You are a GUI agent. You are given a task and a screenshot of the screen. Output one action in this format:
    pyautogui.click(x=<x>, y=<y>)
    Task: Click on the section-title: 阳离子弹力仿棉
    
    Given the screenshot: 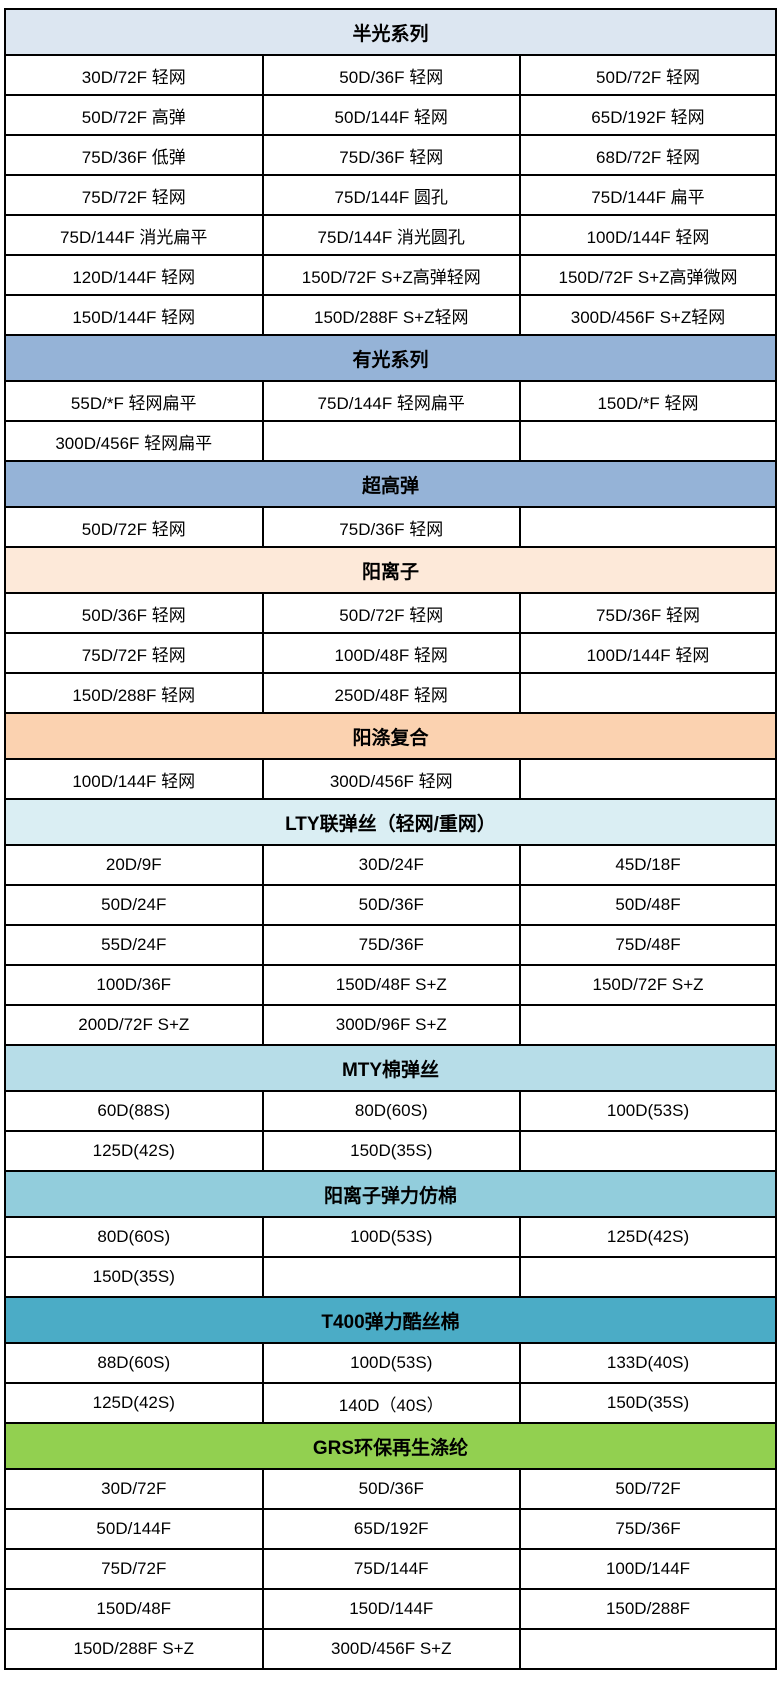 What is the action you would take?
    pyautogui.click(x=390, y=1194)
    